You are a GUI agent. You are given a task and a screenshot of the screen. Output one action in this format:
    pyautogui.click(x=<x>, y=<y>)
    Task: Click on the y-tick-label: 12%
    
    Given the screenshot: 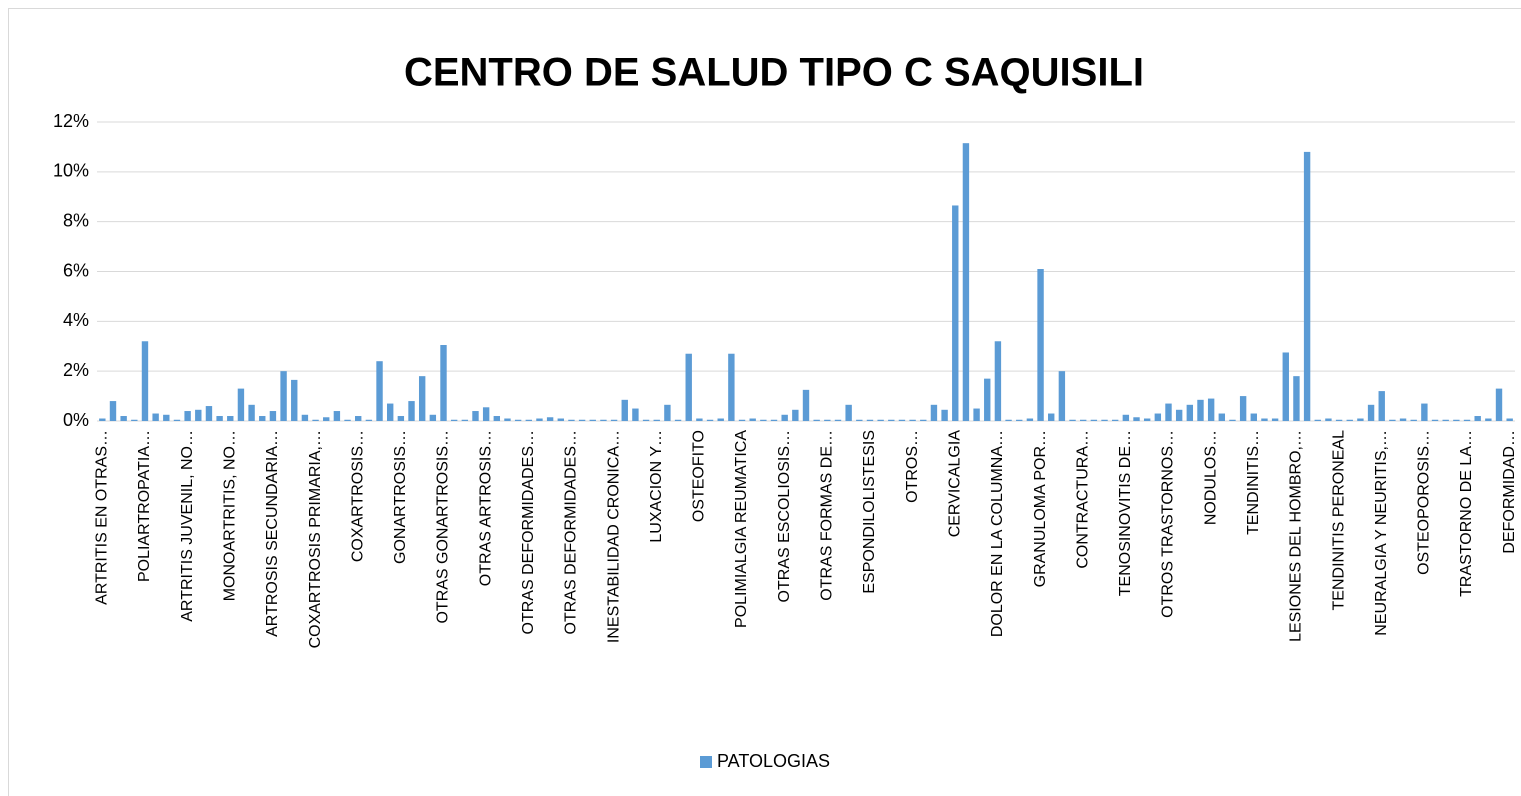 What is the action you would take?
    pyautogui.click(x=71, y=121)
    